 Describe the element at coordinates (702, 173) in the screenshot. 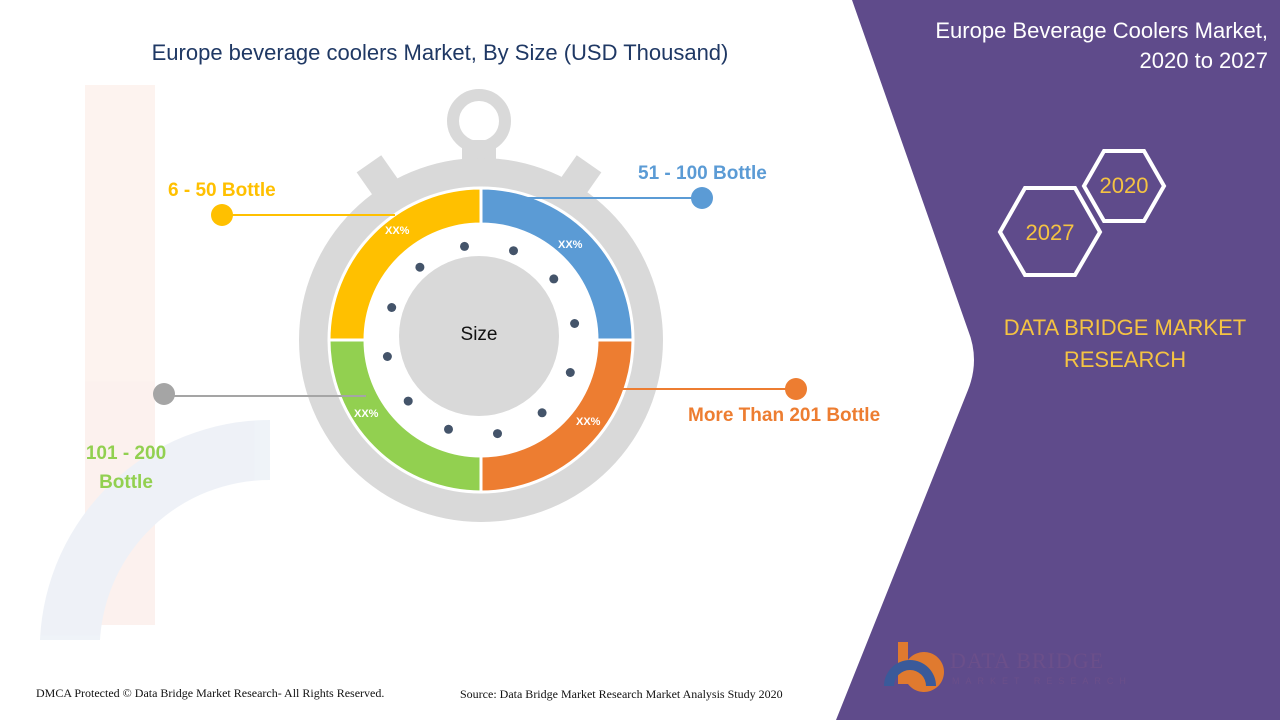

I see `segment-label-51-100: 51 - 100 Bottle` at that location.